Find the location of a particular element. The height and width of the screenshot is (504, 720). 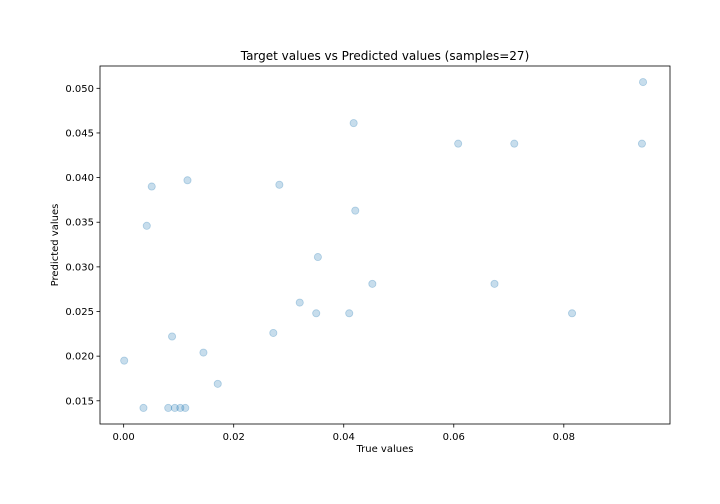

y-tick-label: 0.025 is located at coordinates (79, 312).